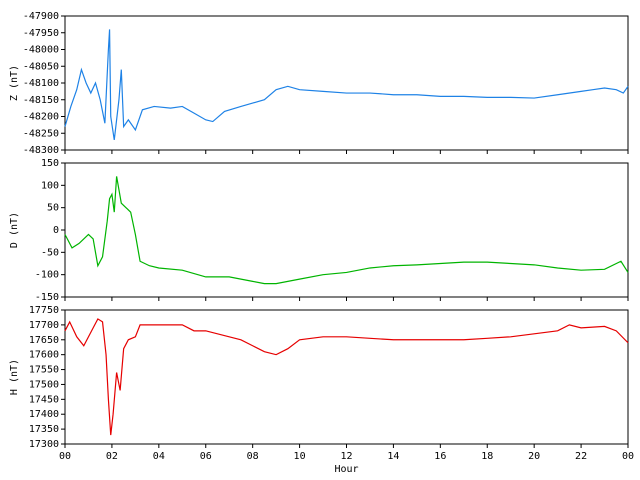  Describe the element at coordinates (300, 456) in the screenshot. I see `x-tick-label: 10` at that location.